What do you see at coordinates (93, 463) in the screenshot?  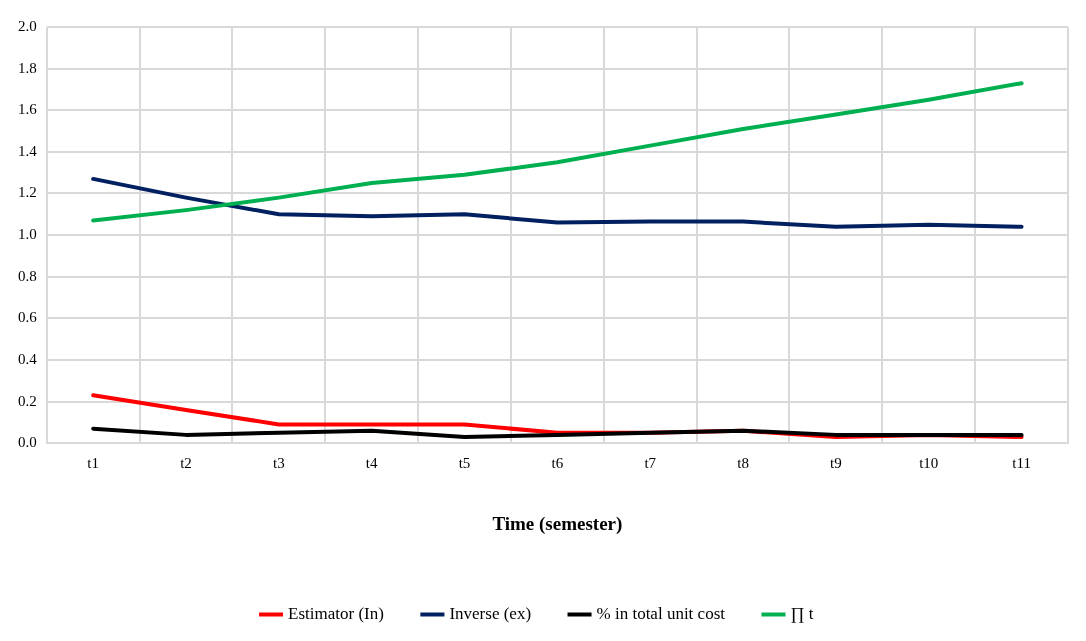 I see `x-tick-label: t1` at bounding box center [93, 463].